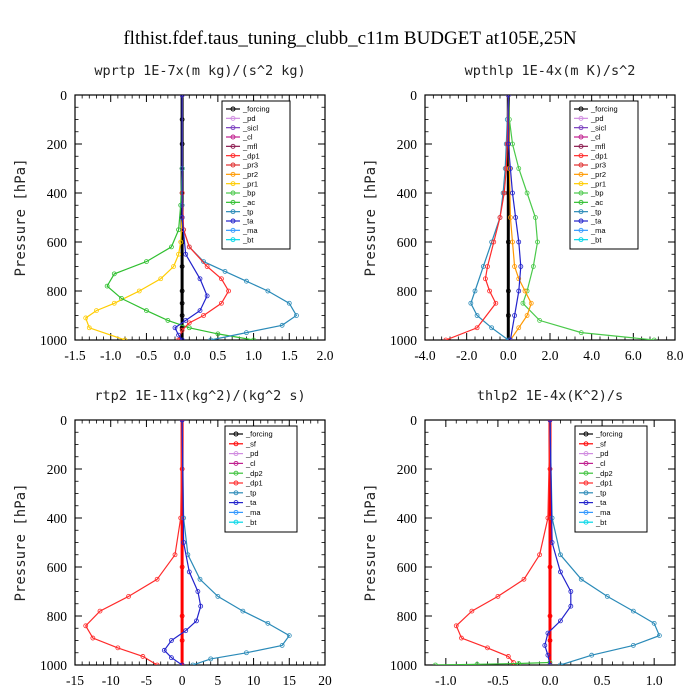 This screenshot has width=700, height=700. Describe the element at coordinates (550, 396) in the screenshot. I see `panel-title: thlp2 1E-4x(K^2)/s` at that location.